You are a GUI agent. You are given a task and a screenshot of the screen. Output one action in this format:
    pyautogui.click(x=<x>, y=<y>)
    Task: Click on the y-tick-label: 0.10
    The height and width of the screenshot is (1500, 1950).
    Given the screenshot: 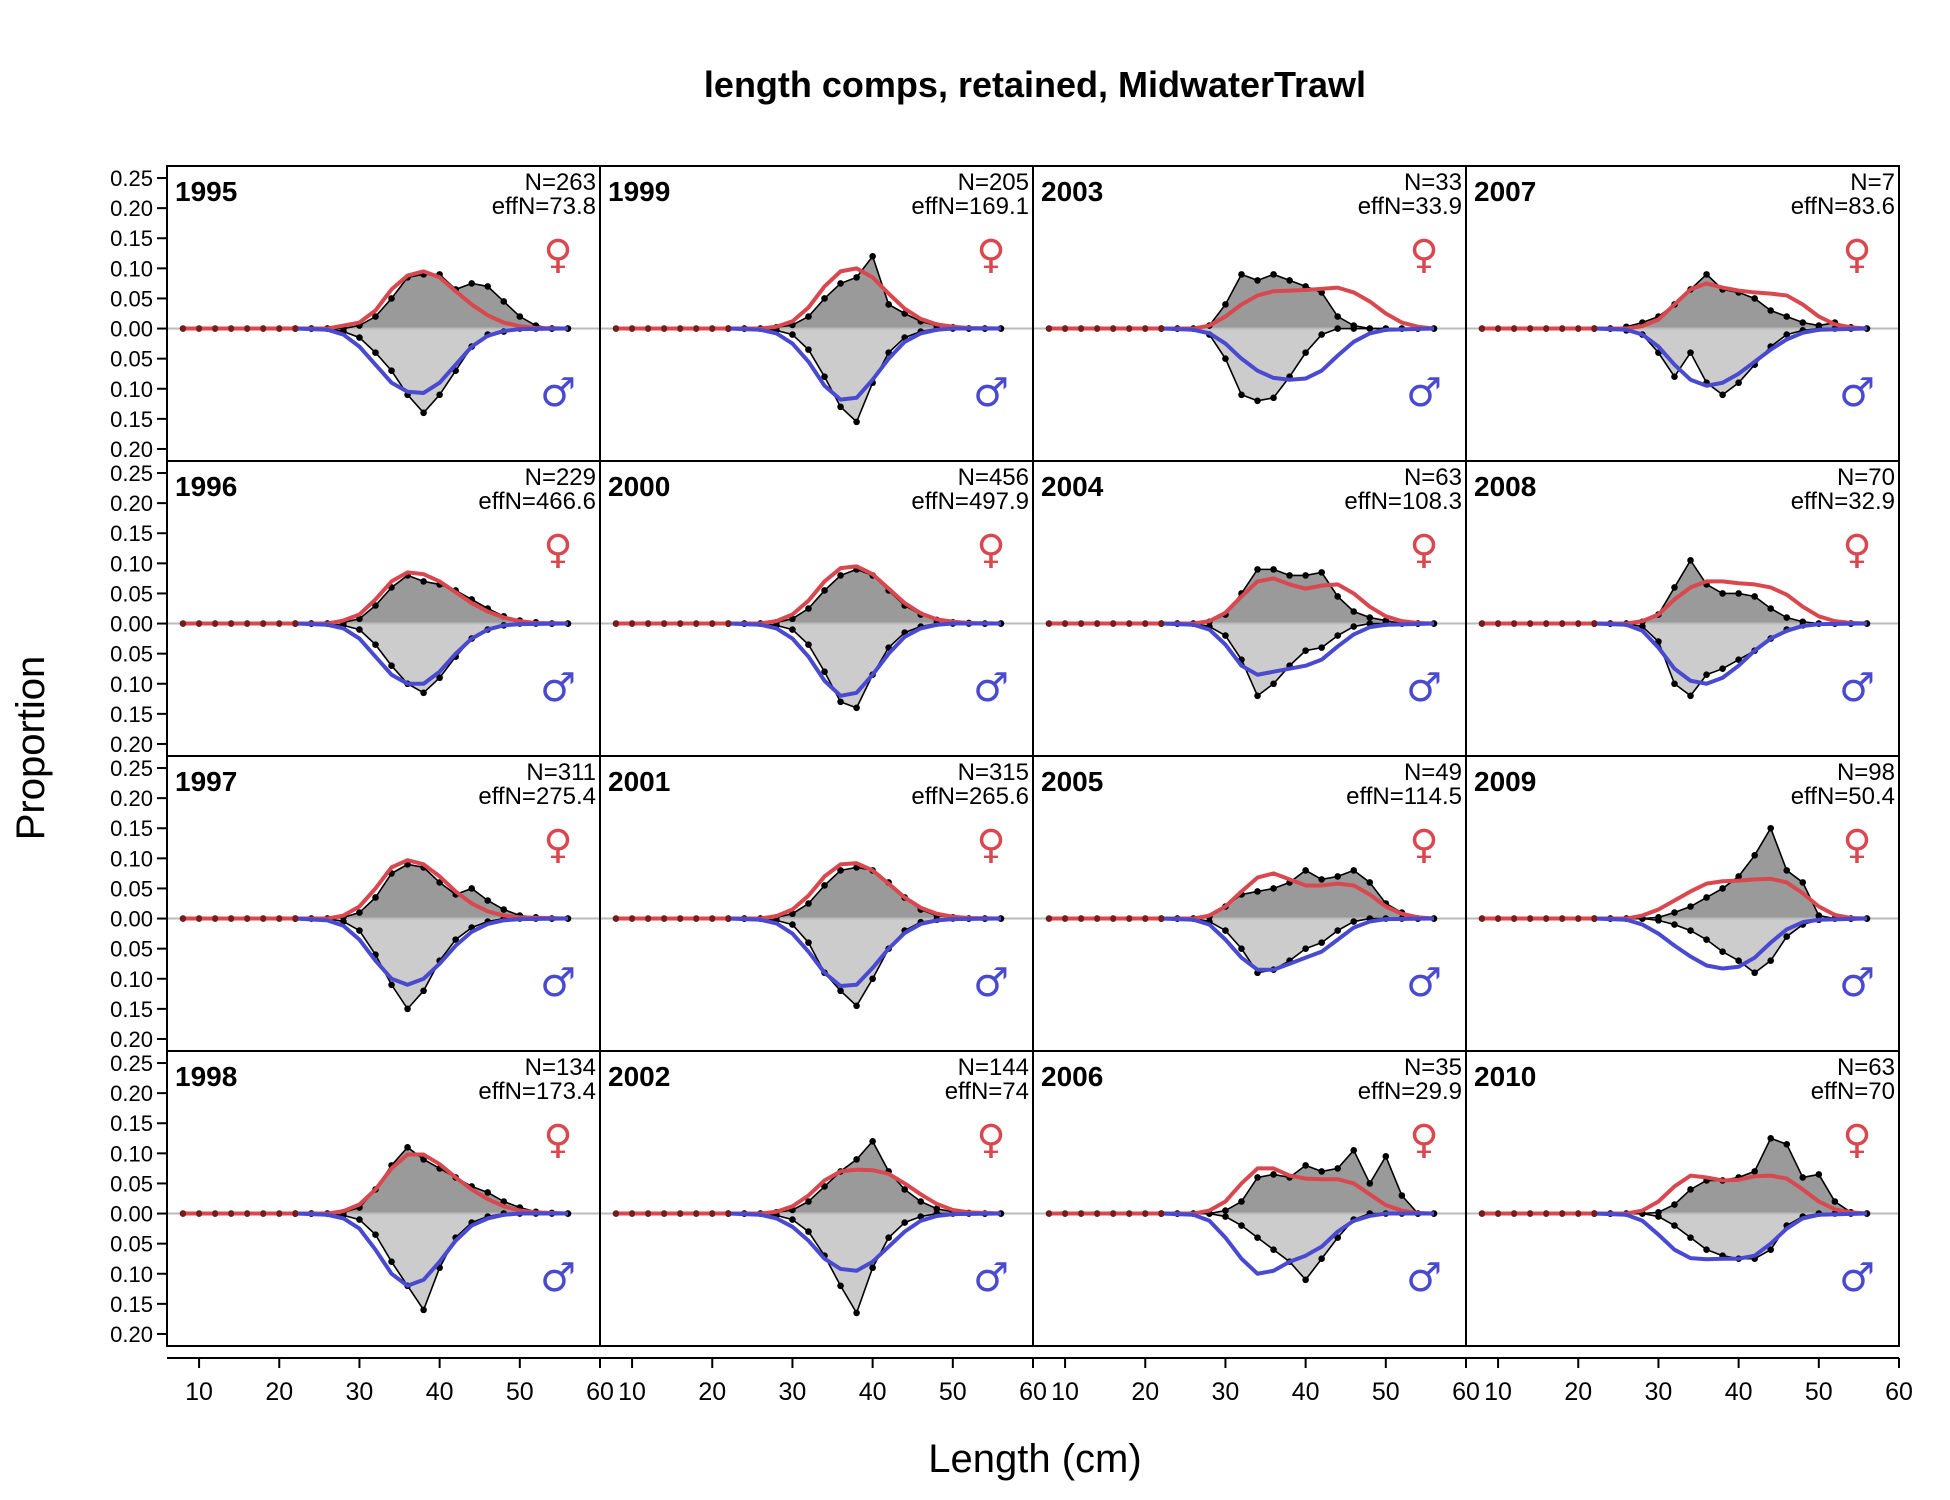 What is the action you would take?
    pyautogui.click(x=131, y=1153)
    